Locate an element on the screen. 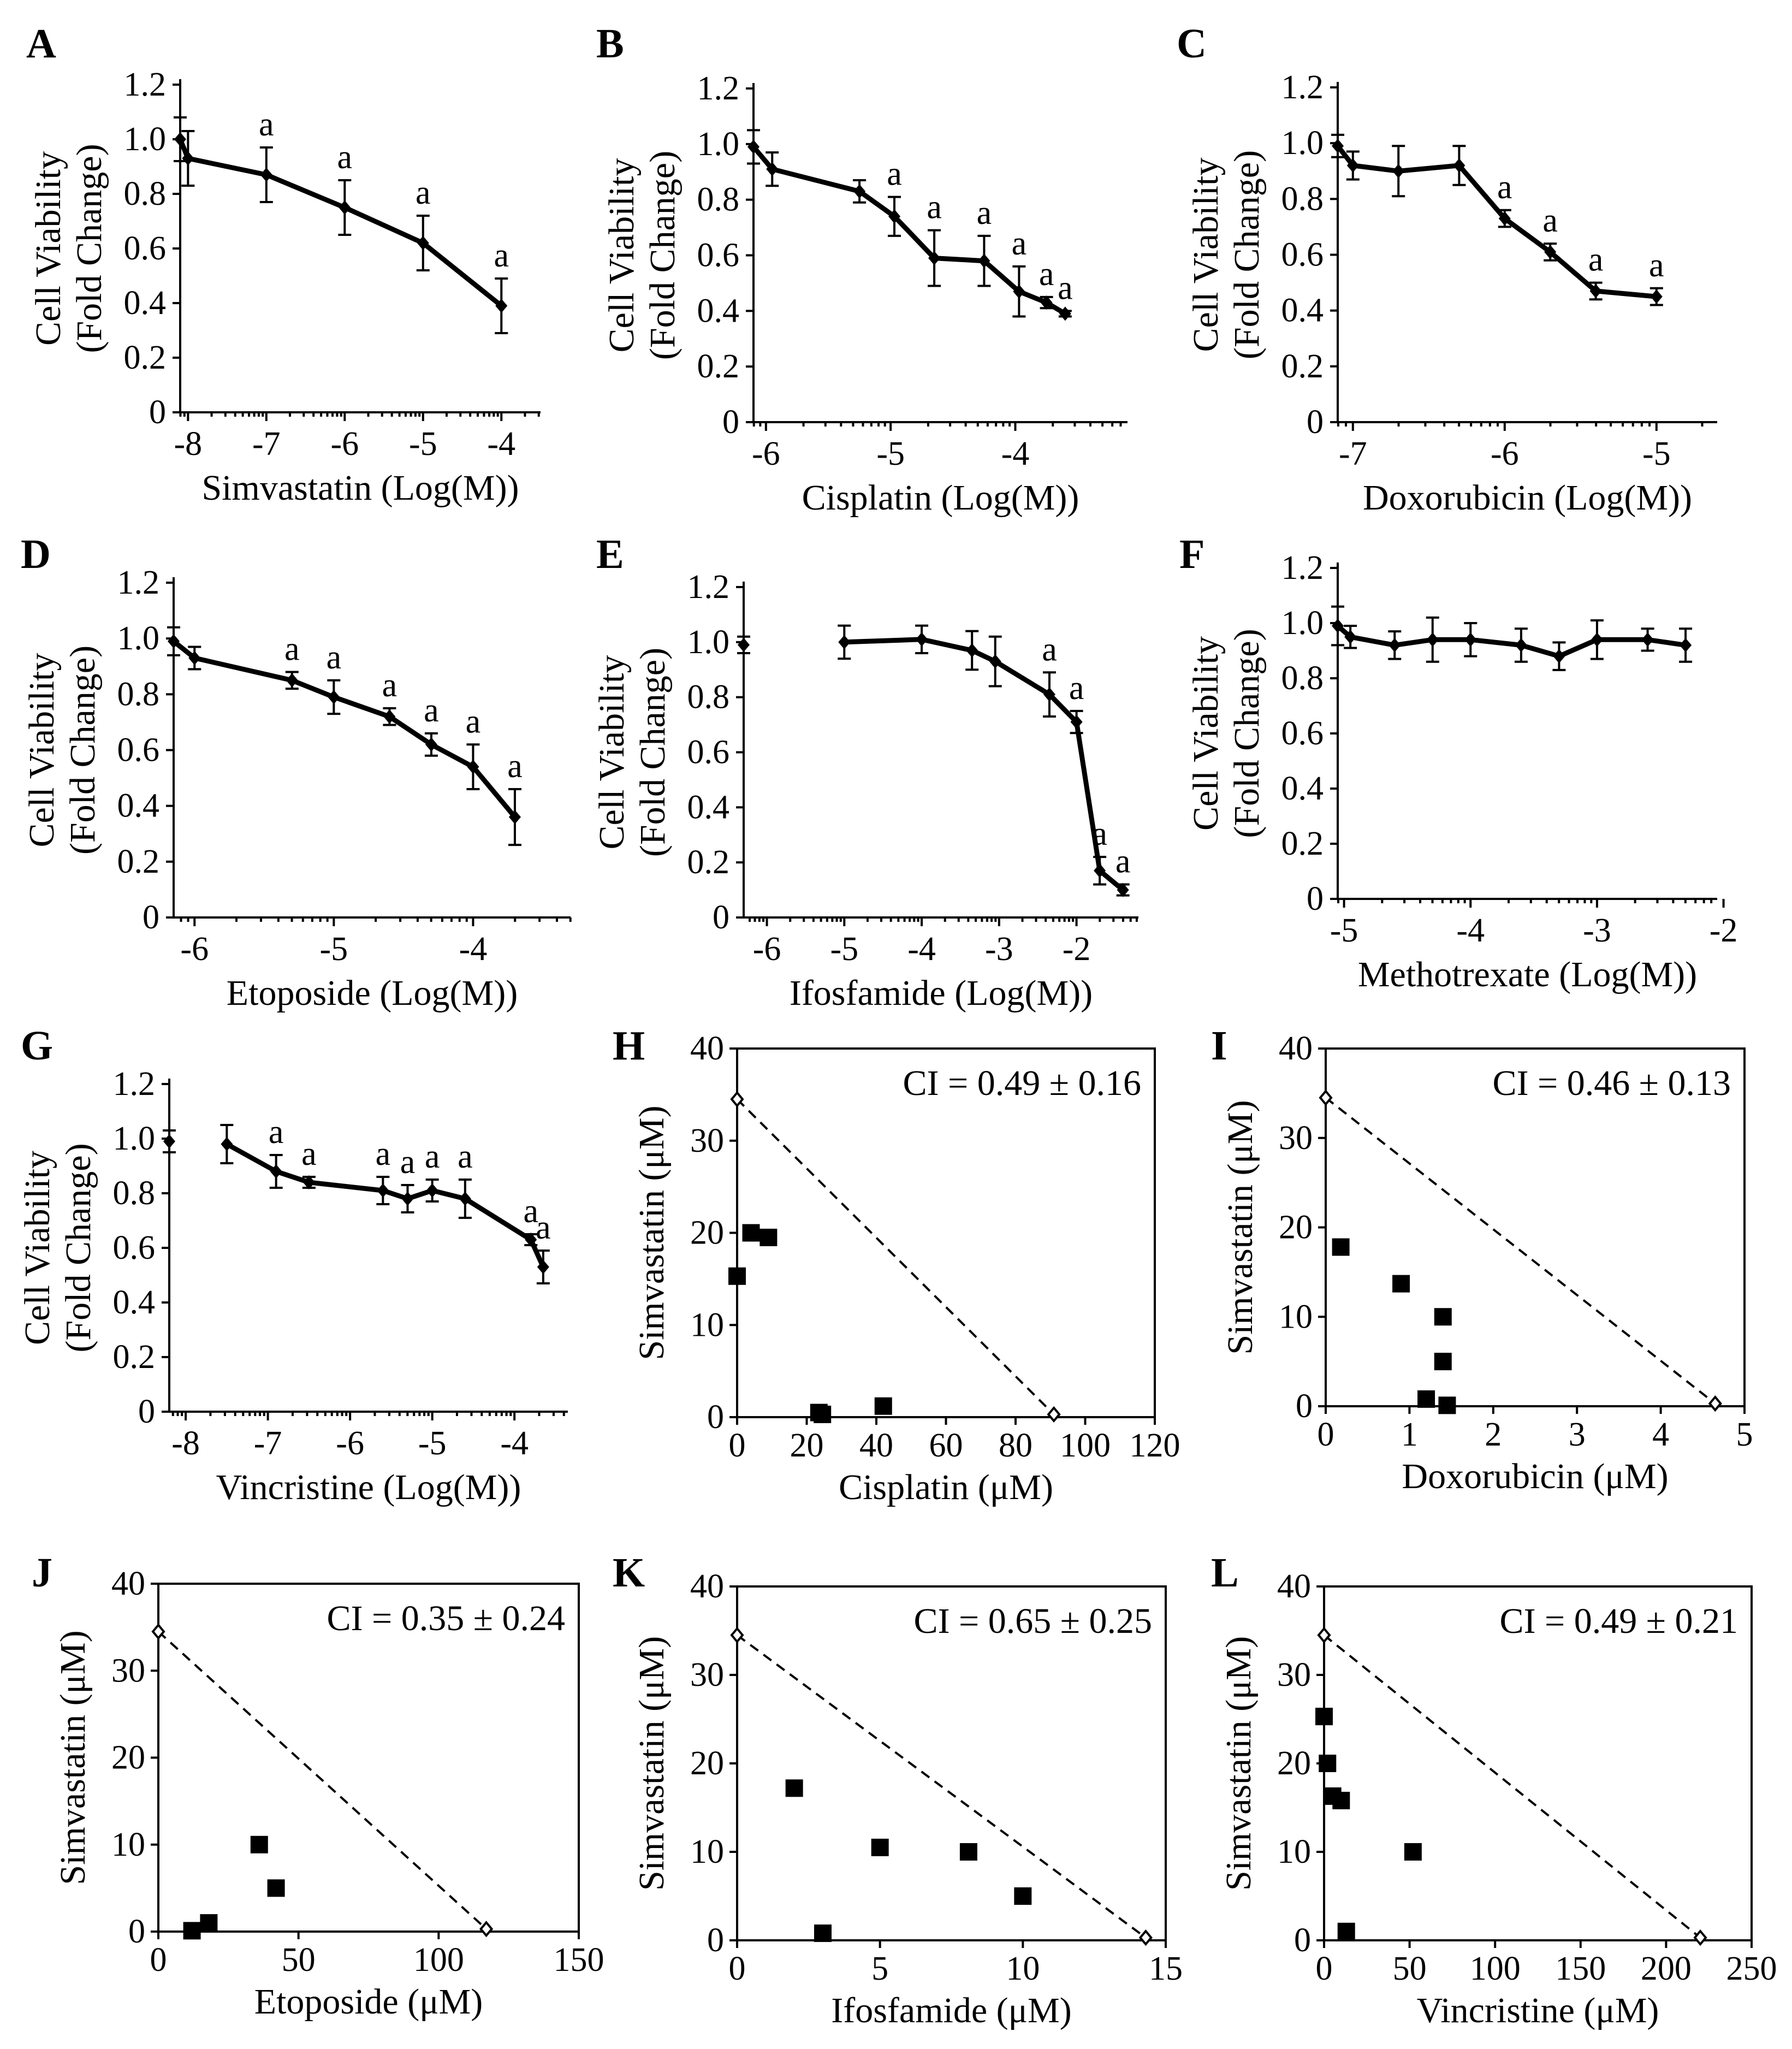 Image resolution: width=1792 pixels, height=2049 pixels. x-tick-label: 120 is located at coordinates (1155, 1446).